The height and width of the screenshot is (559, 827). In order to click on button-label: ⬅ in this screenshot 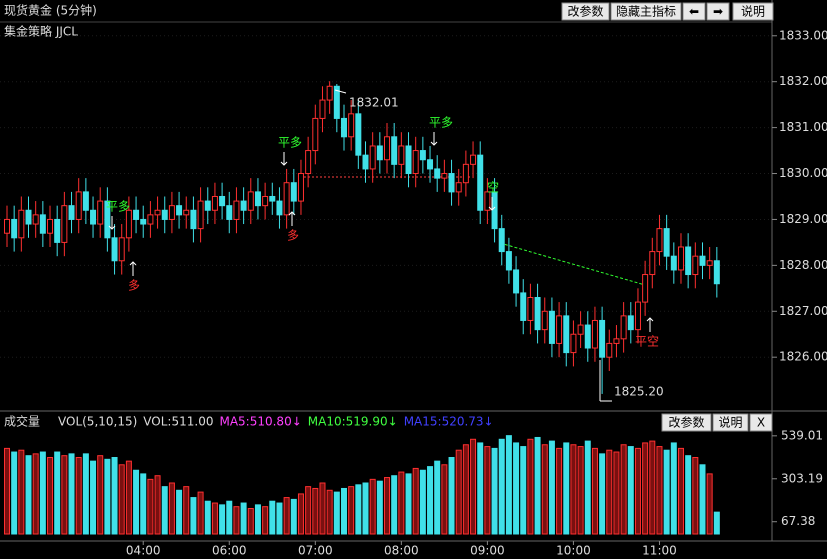, I will do `click(694, 12)`.